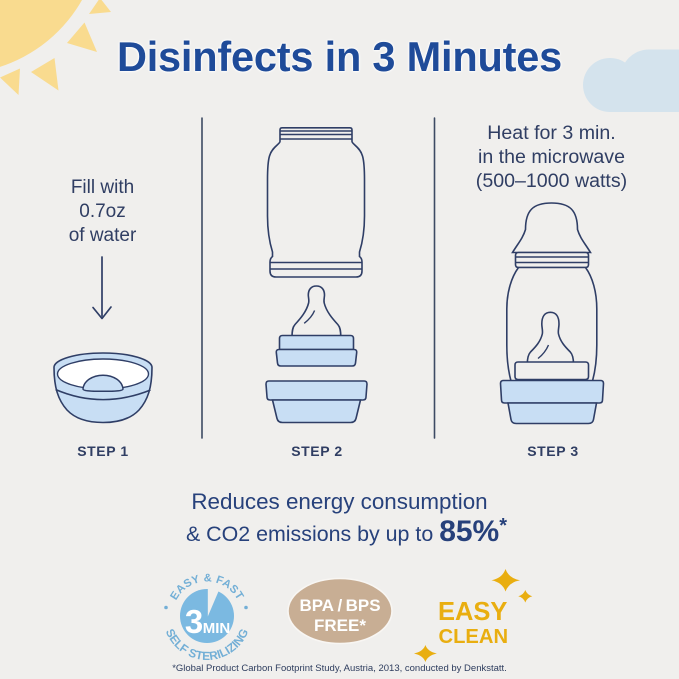  Describe the element at coordinates (217, 628) in the screenshot. I see `svg-text: MIN` at that location.